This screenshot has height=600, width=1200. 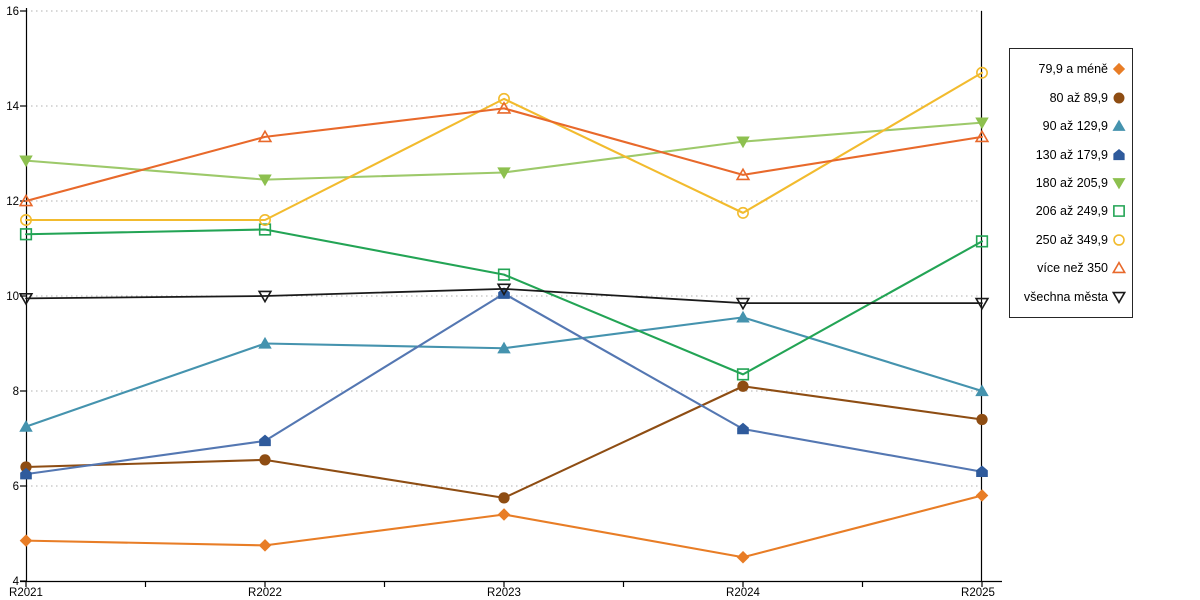 I want to click on marker-250-a-349-9-R2024, so click(x=743, y=212).